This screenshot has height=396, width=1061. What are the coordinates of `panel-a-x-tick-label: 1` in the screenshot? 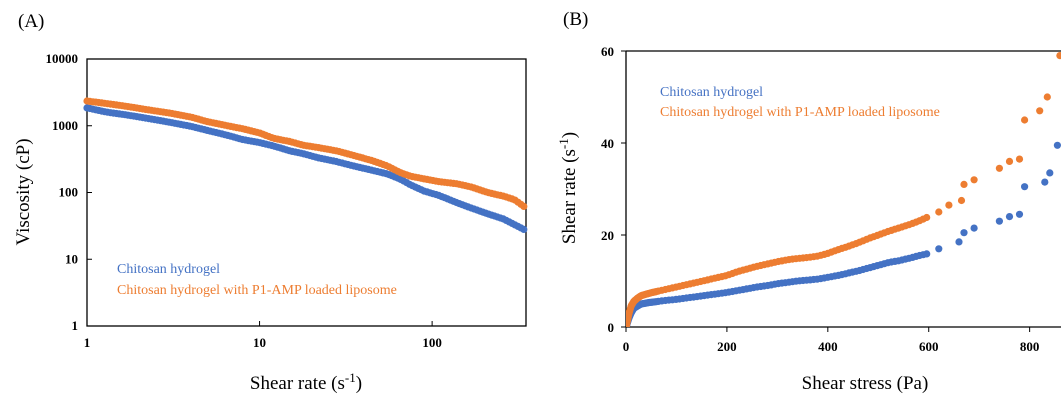 It's located at (87, 342).